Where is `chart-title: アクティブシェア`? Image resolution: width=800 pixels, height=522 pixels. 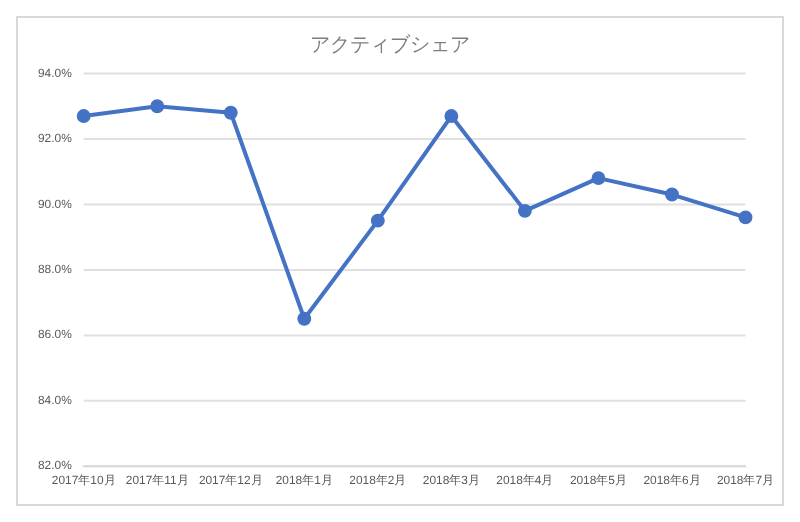 chart-title: アクティブシェア is located at coordinates (390, 45).